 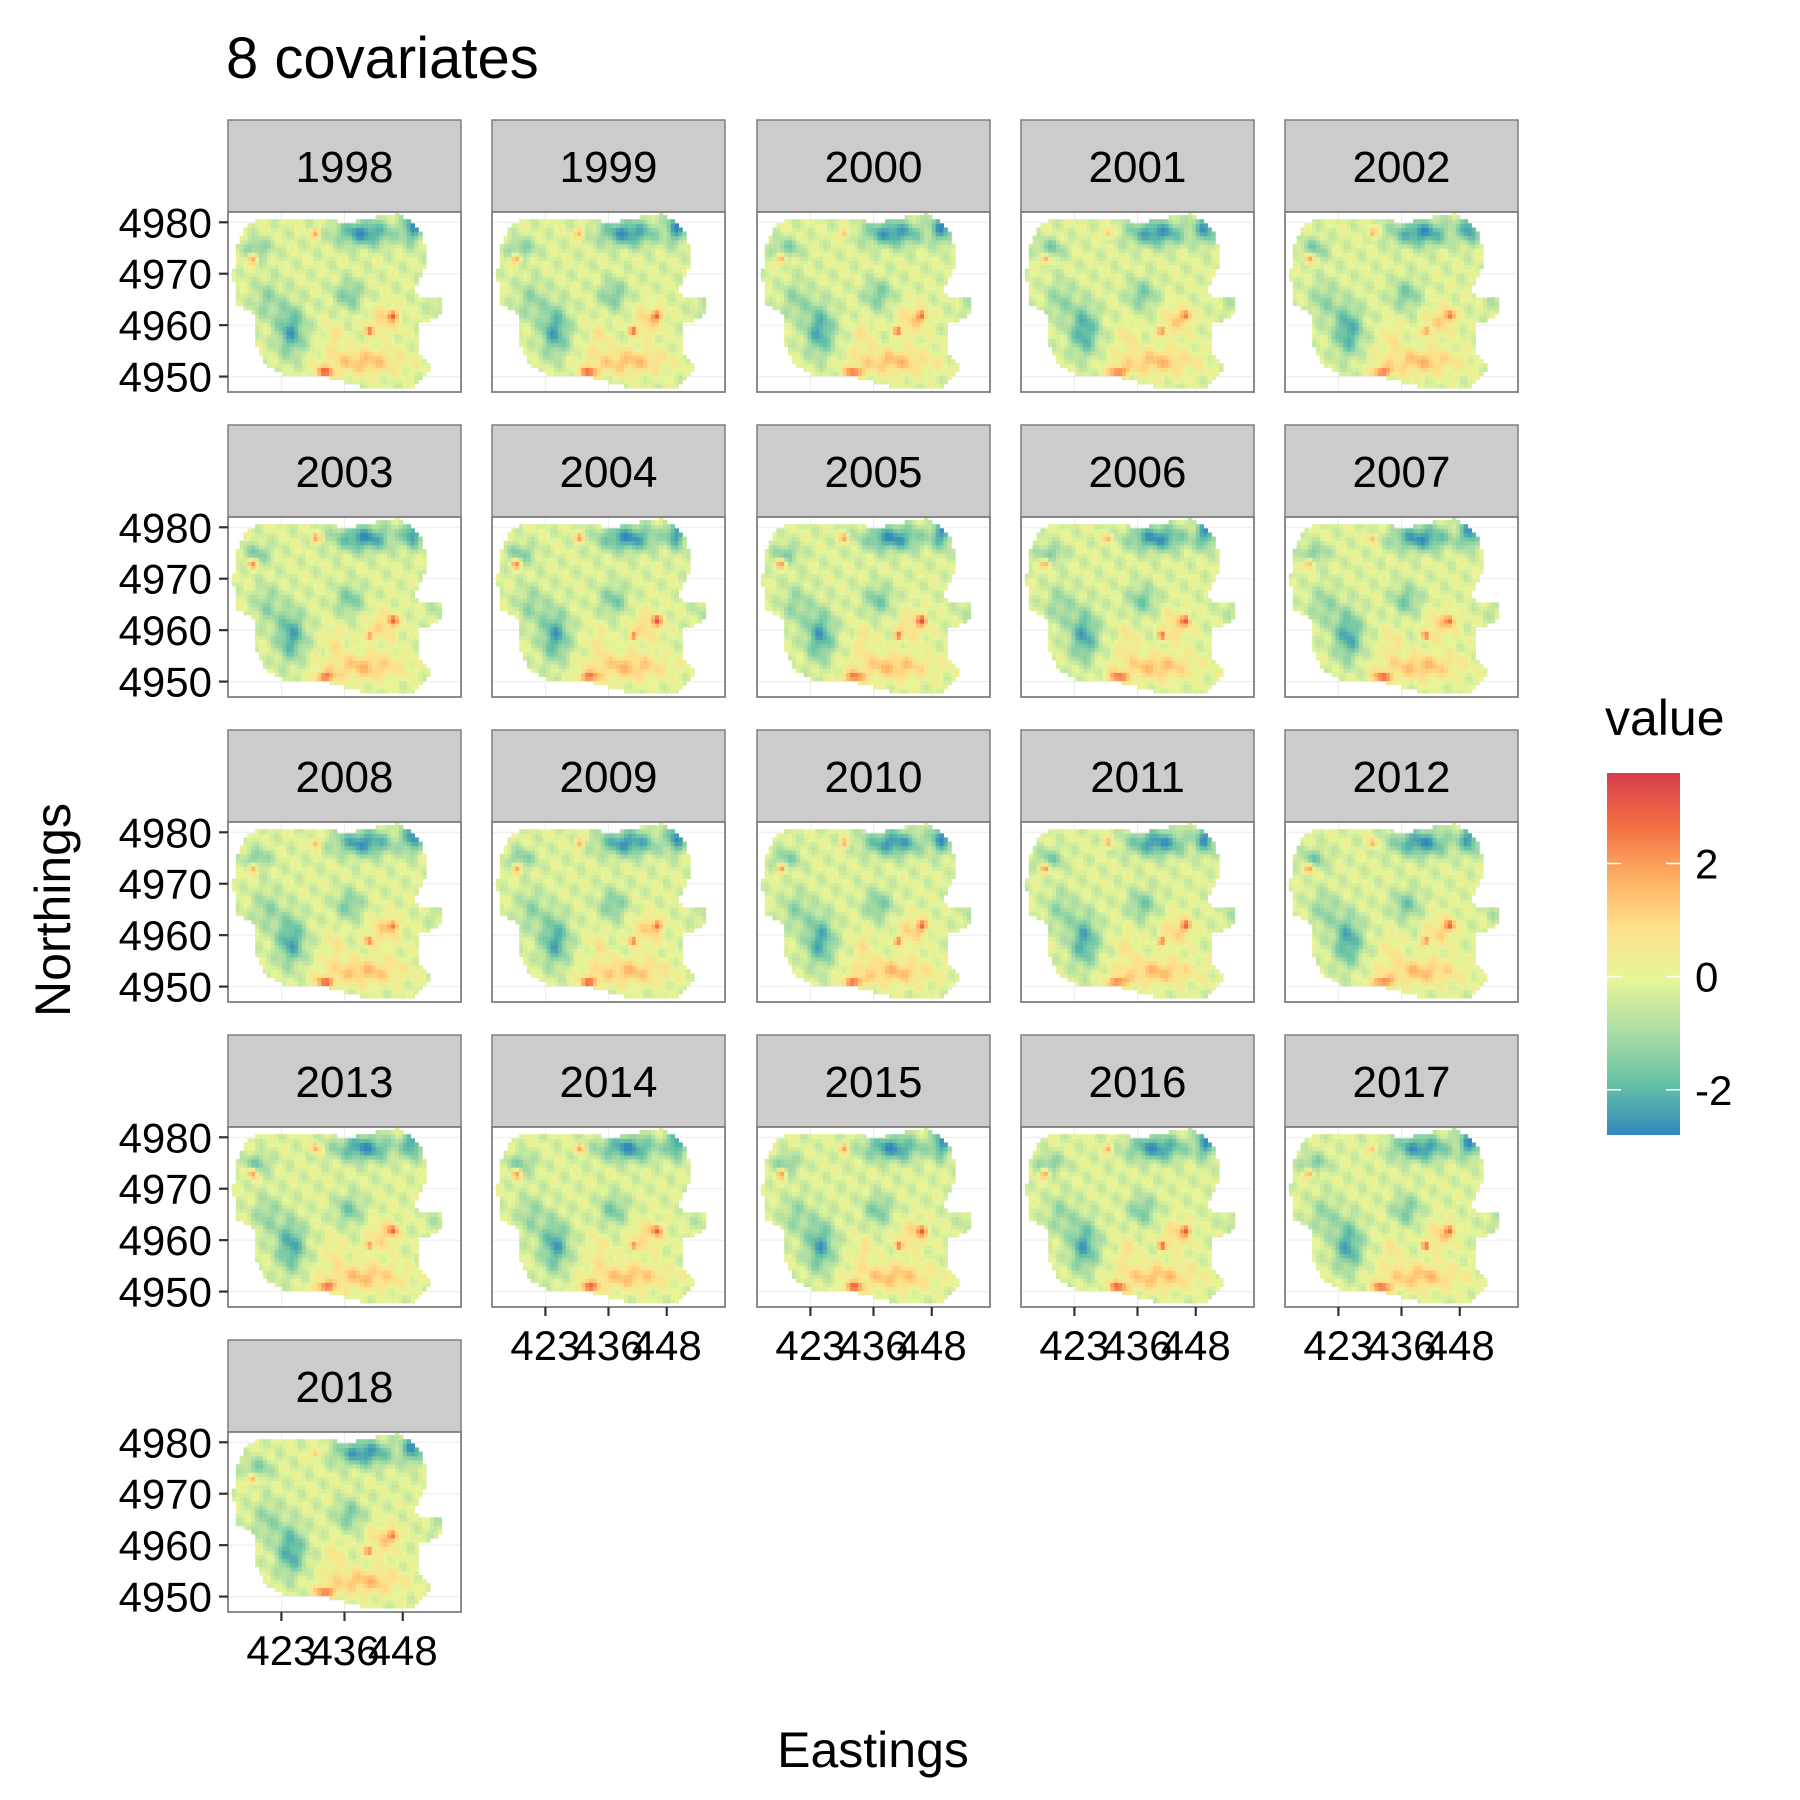 I want to click on facet-strip, so click(x=608, y=166).